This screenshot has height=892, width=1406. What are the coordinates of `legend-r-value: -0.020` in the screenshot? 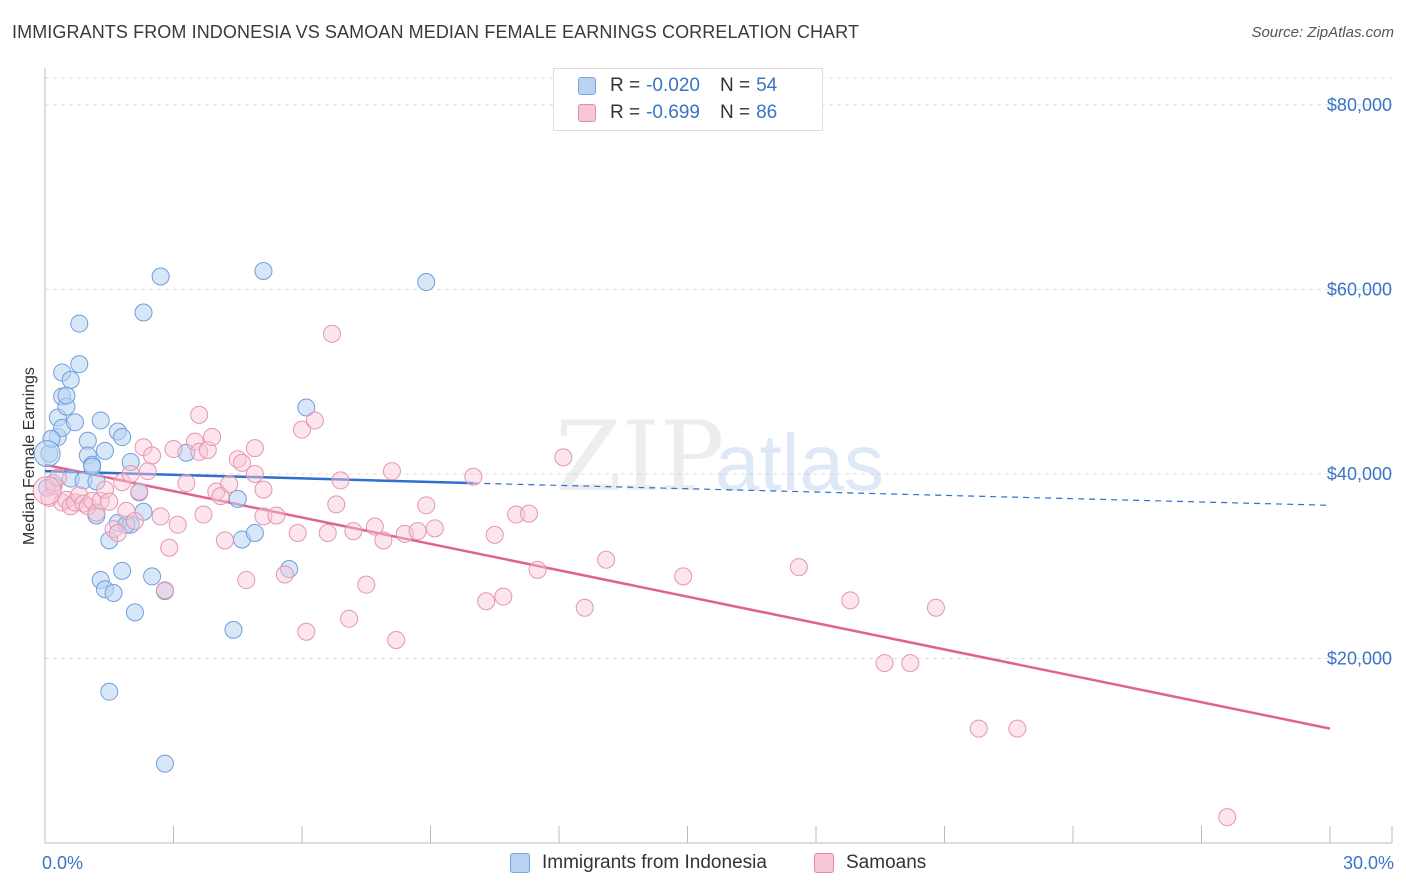 It's located at (673, 85).